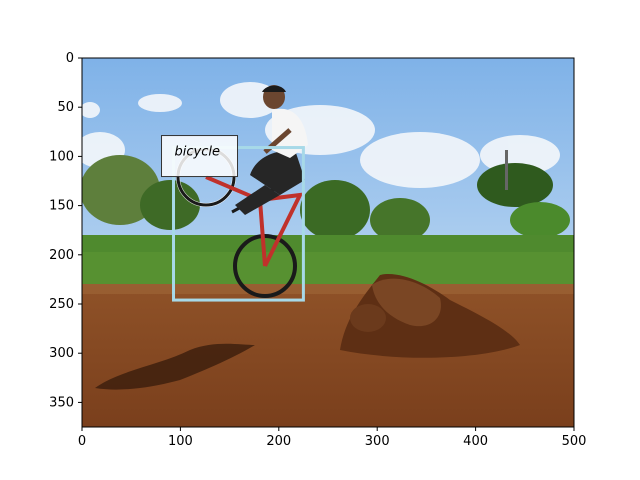 Image resolution: width=640 pixels, height=480 pixels. Describe the element at coordinates (475, 441) in the screenshot. I see `x-tick-label: 400` at that location.